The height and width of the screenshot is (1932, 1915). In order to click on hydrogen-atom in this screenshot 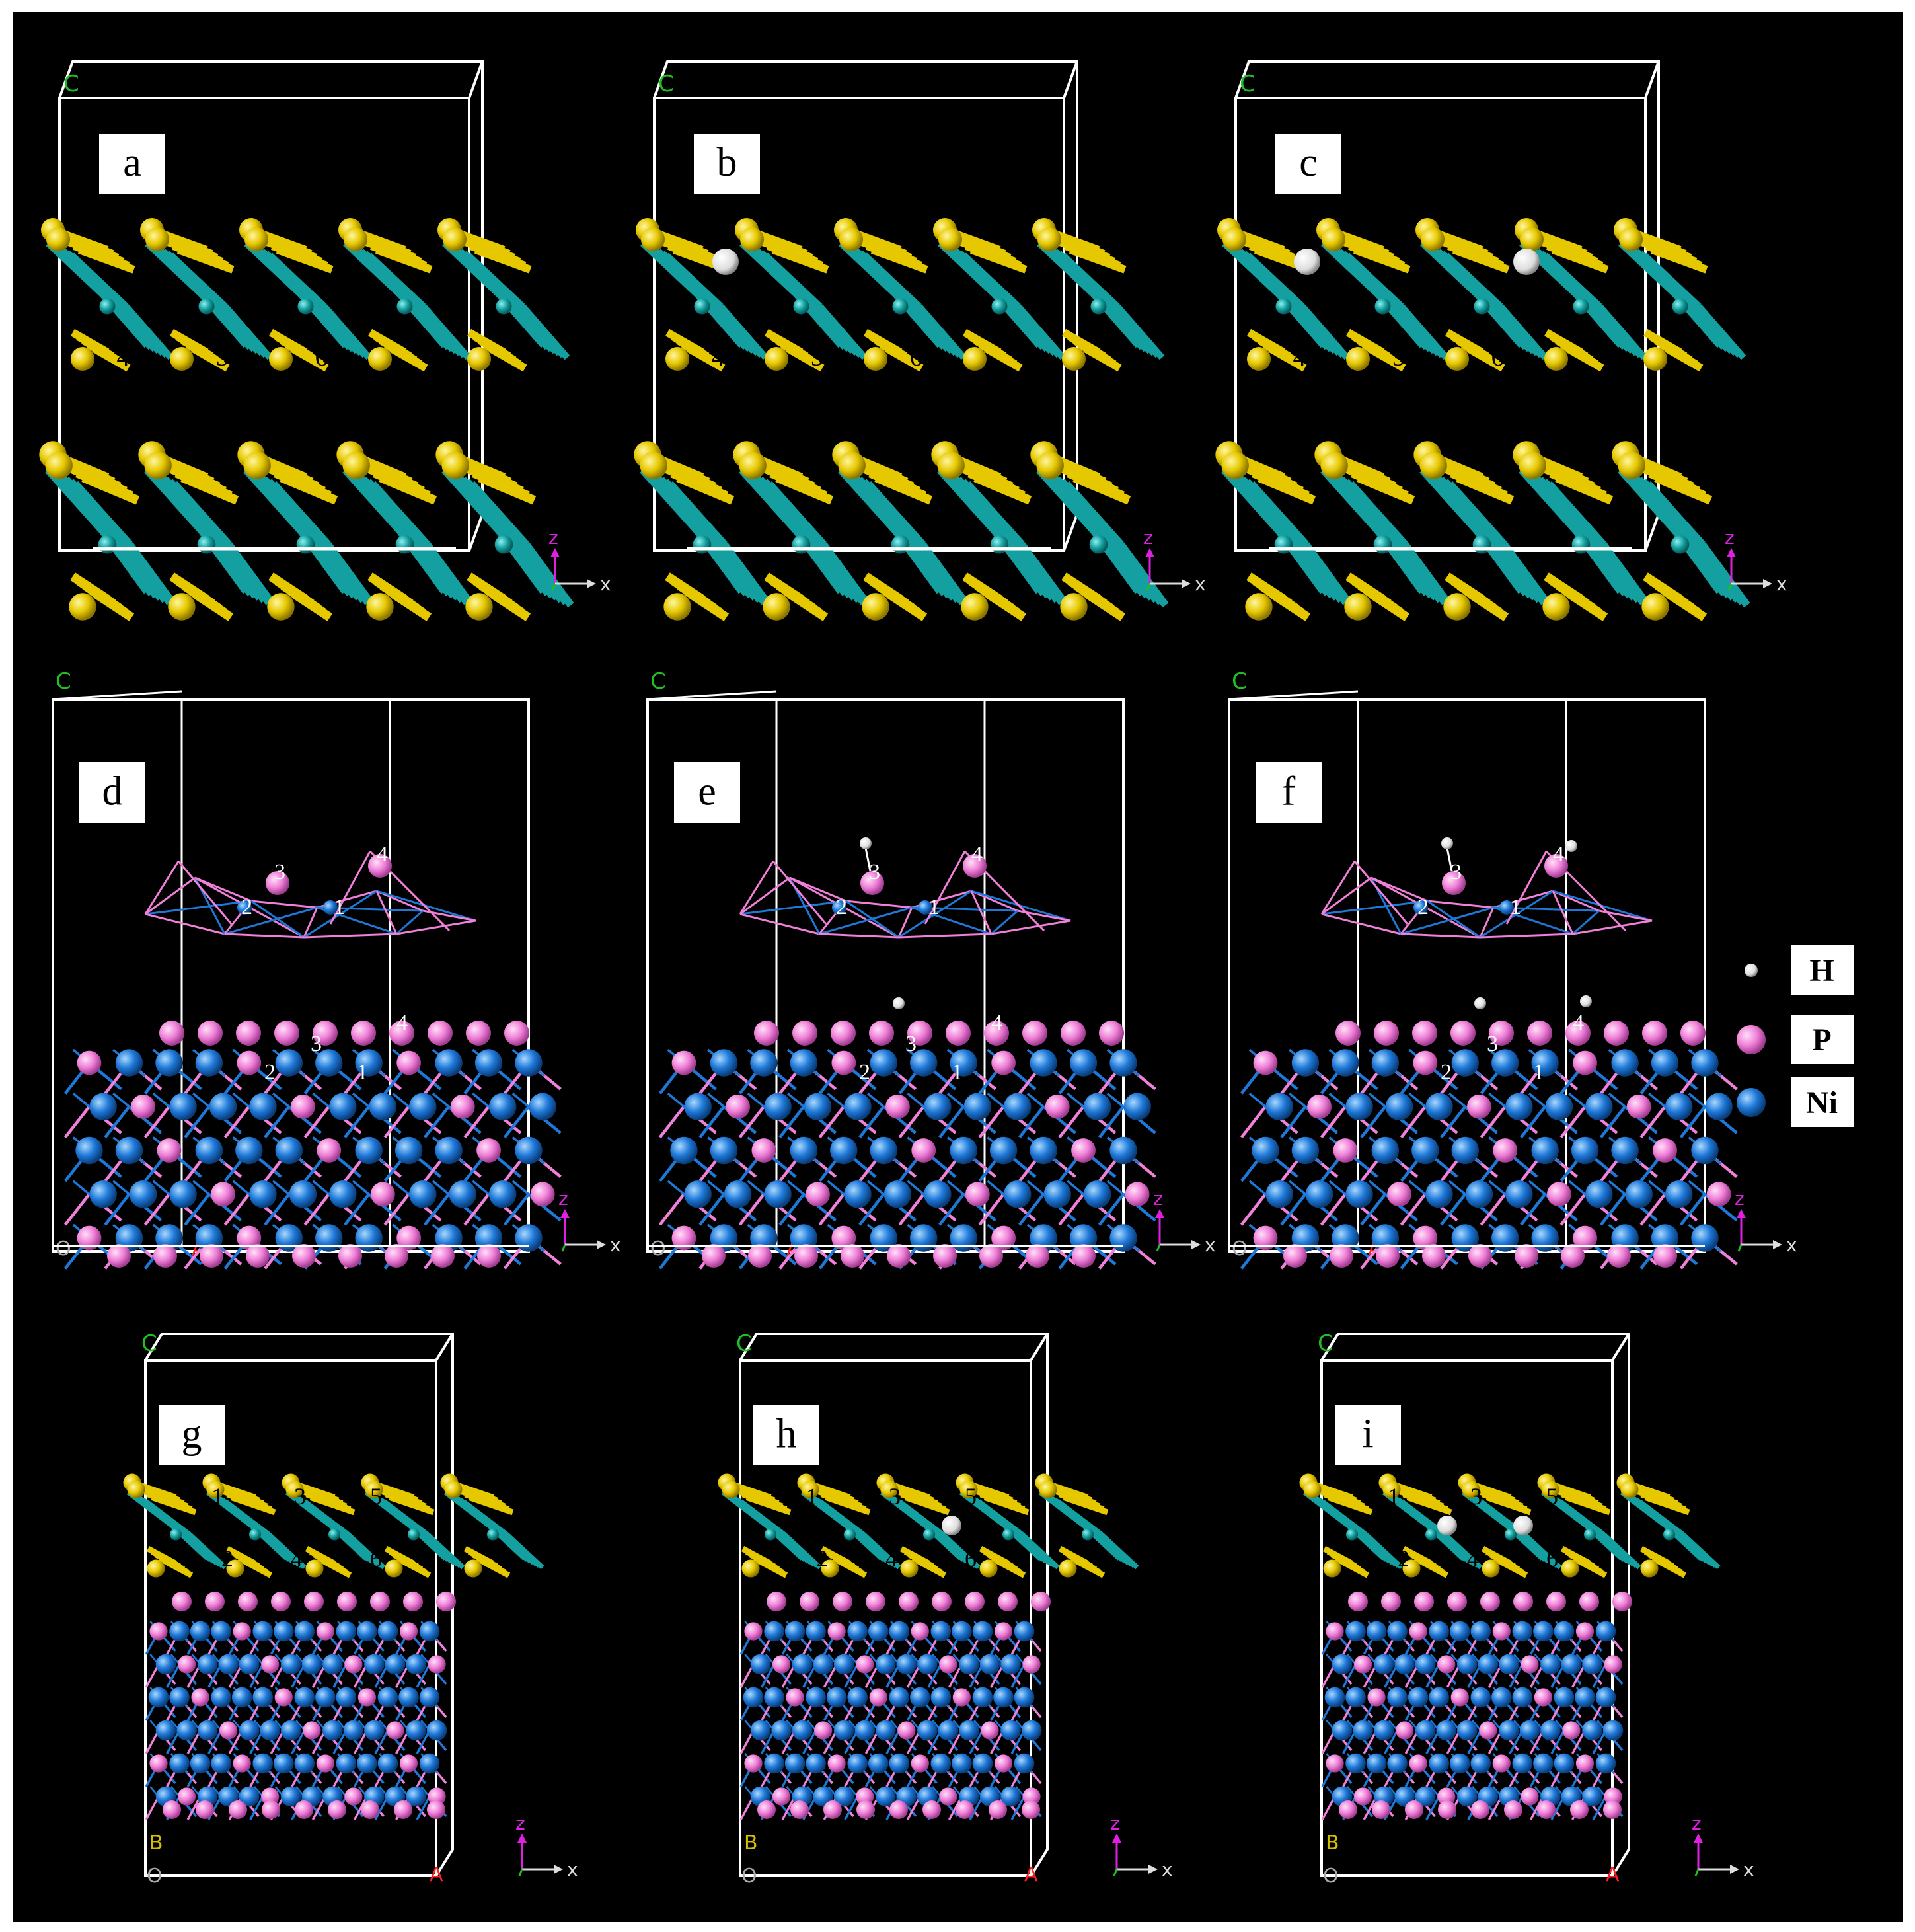, I will do `click(1586, 1001)`.